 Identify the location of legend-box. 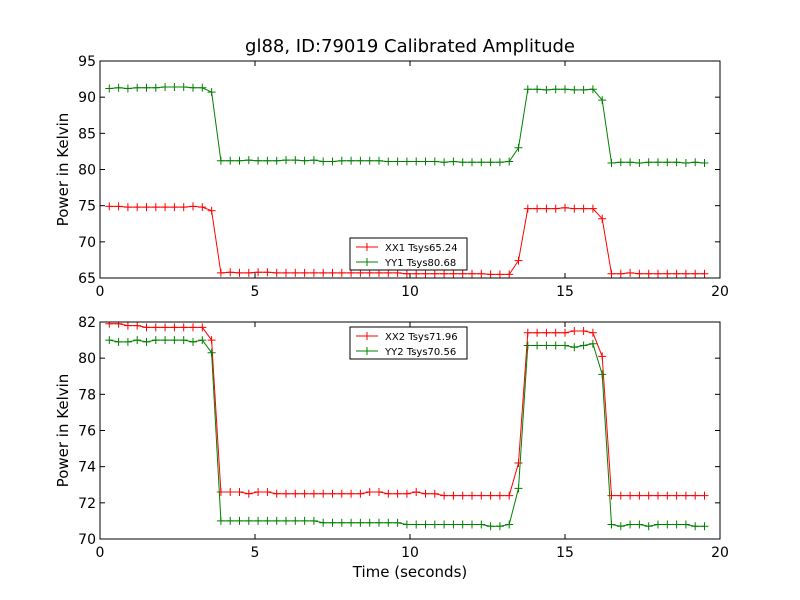
(408, 254).